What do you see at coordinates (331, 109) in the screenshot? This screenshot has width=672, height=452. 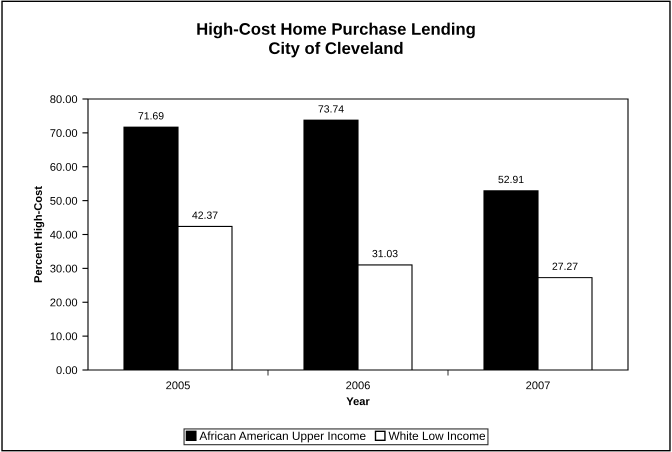 I see `data-label: 73.74` at bounding box center [331, 109].